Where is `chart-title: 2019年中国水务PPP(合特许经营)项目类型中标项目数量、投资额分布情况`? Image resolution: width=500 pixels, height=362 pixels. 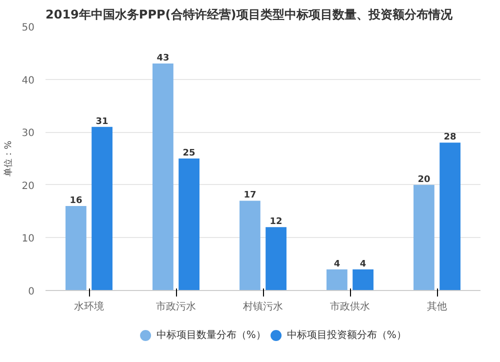 chart-title: 2019年中国水务PPP(合特许经营)项目类型中标项目数量、投资额分布情况 is located at coordinates (250, 15).